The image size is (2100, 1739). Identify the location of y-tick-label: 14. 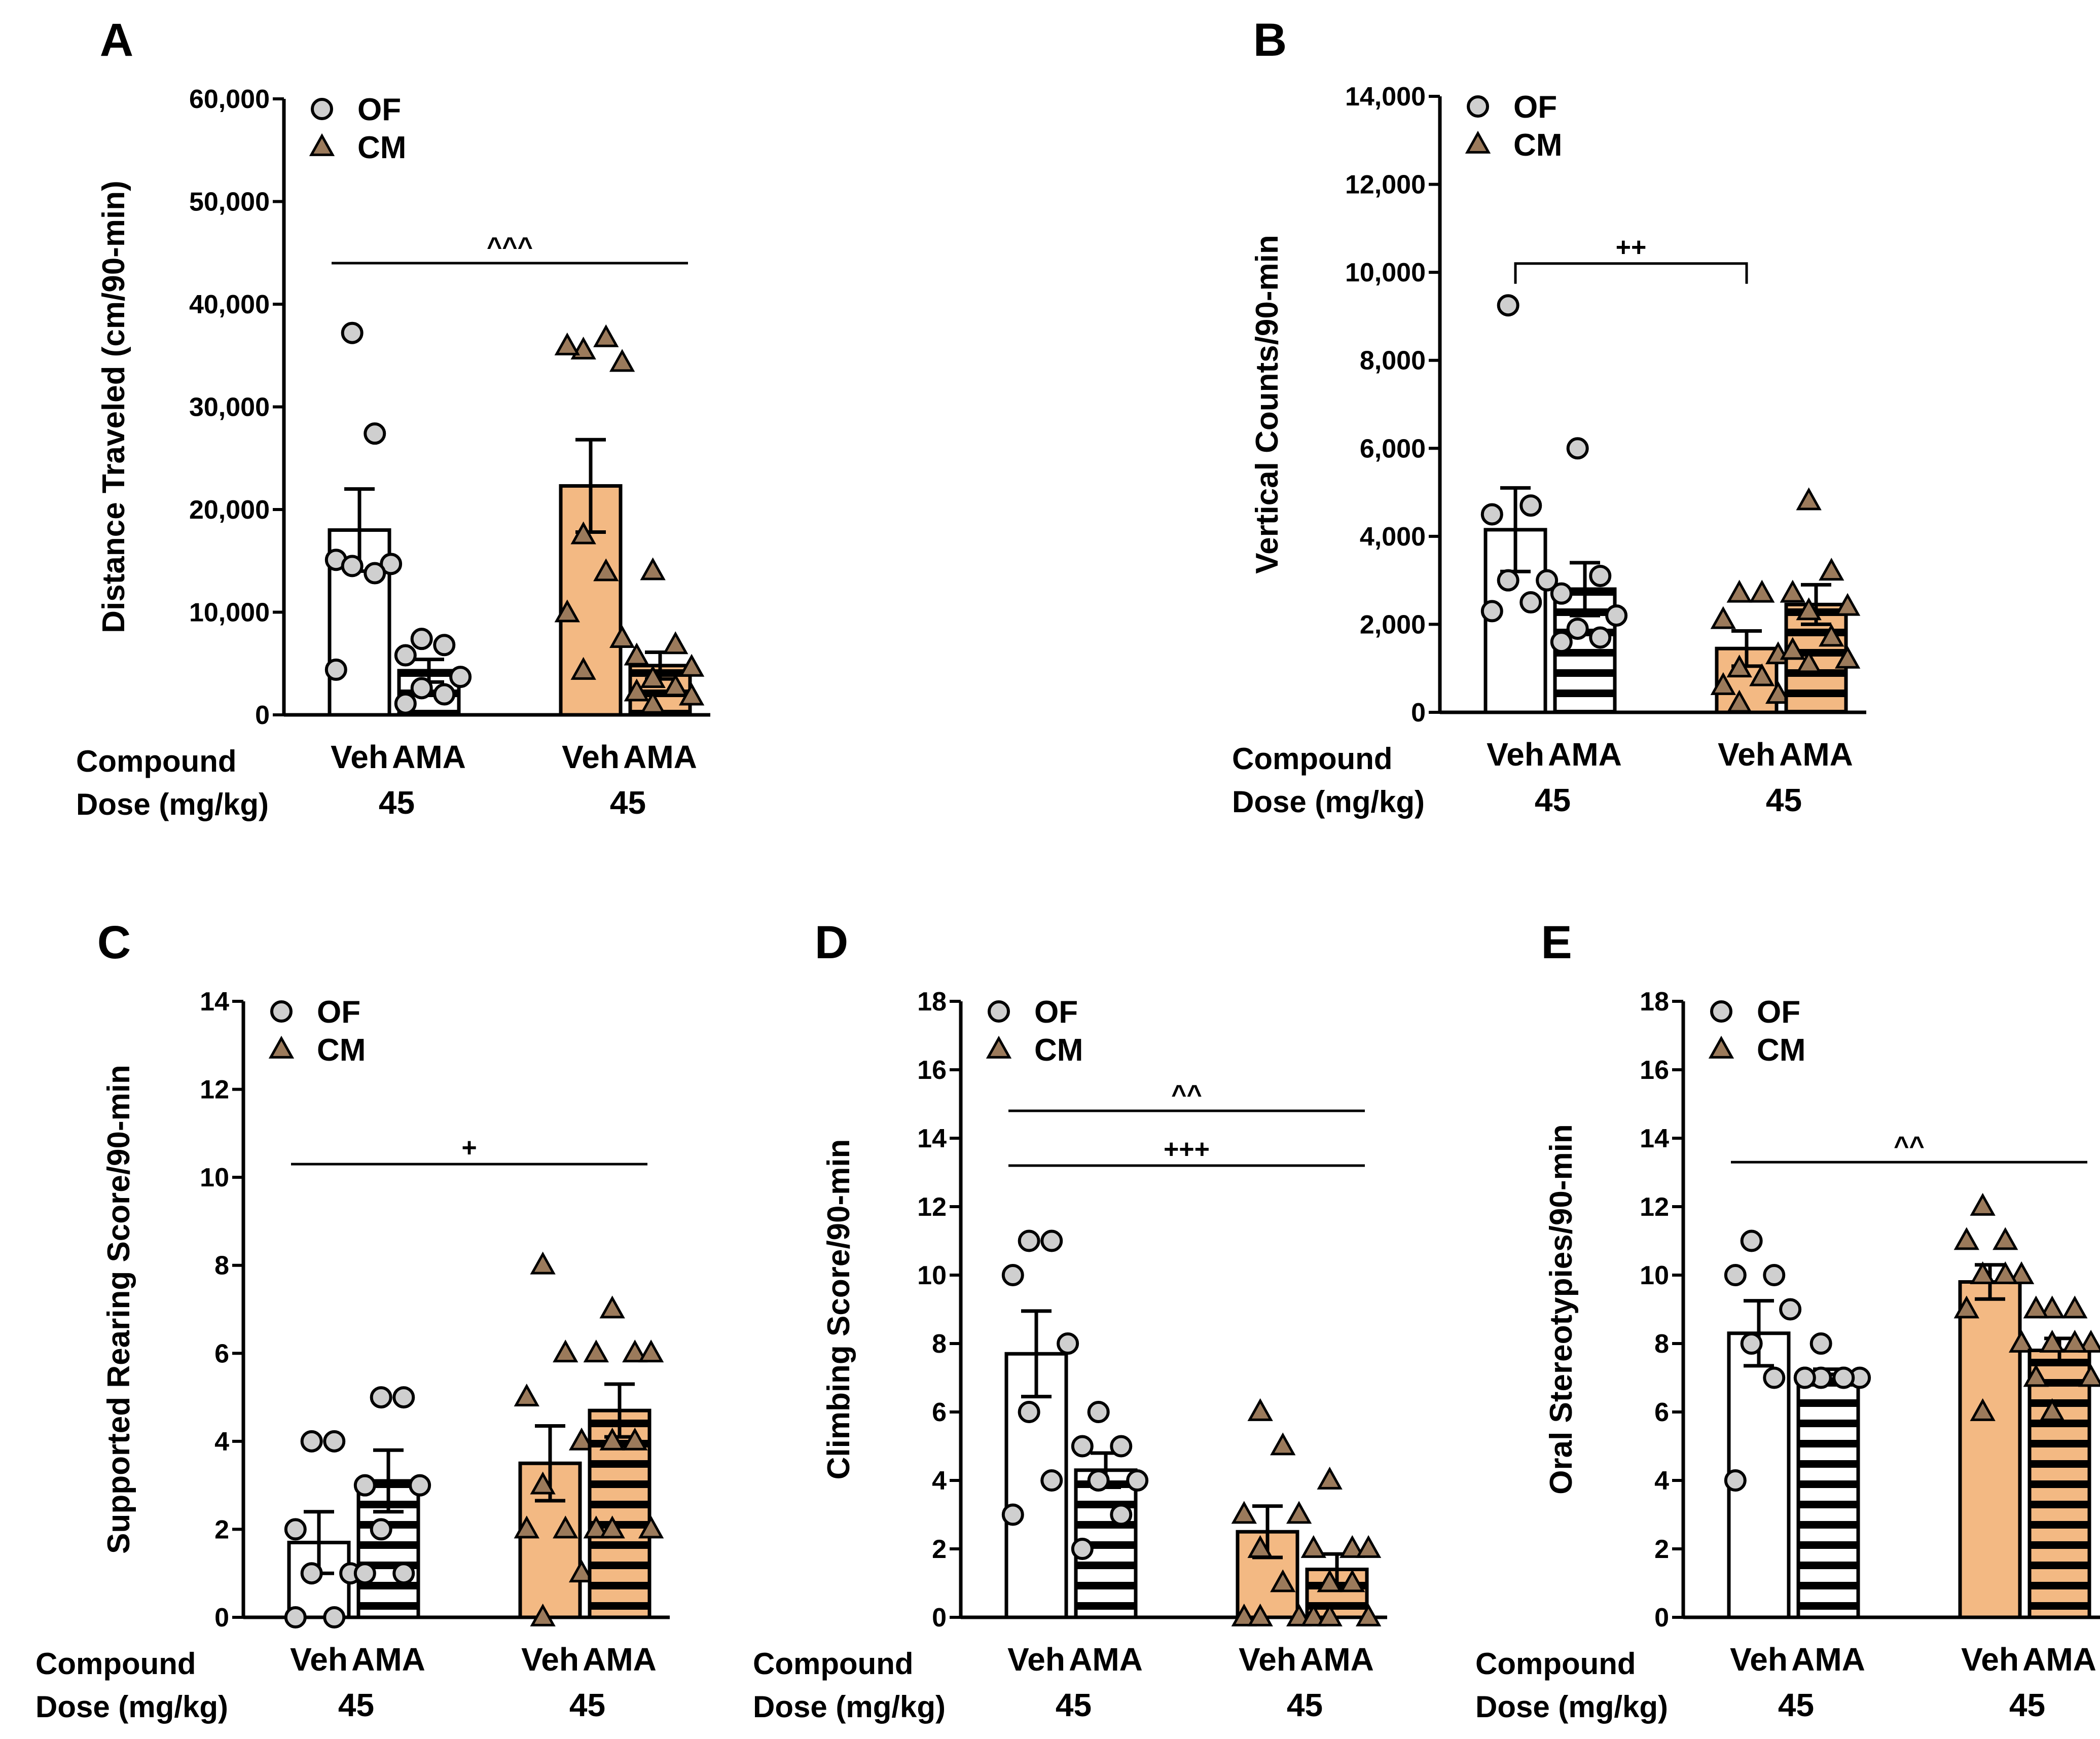
(932, 1138).